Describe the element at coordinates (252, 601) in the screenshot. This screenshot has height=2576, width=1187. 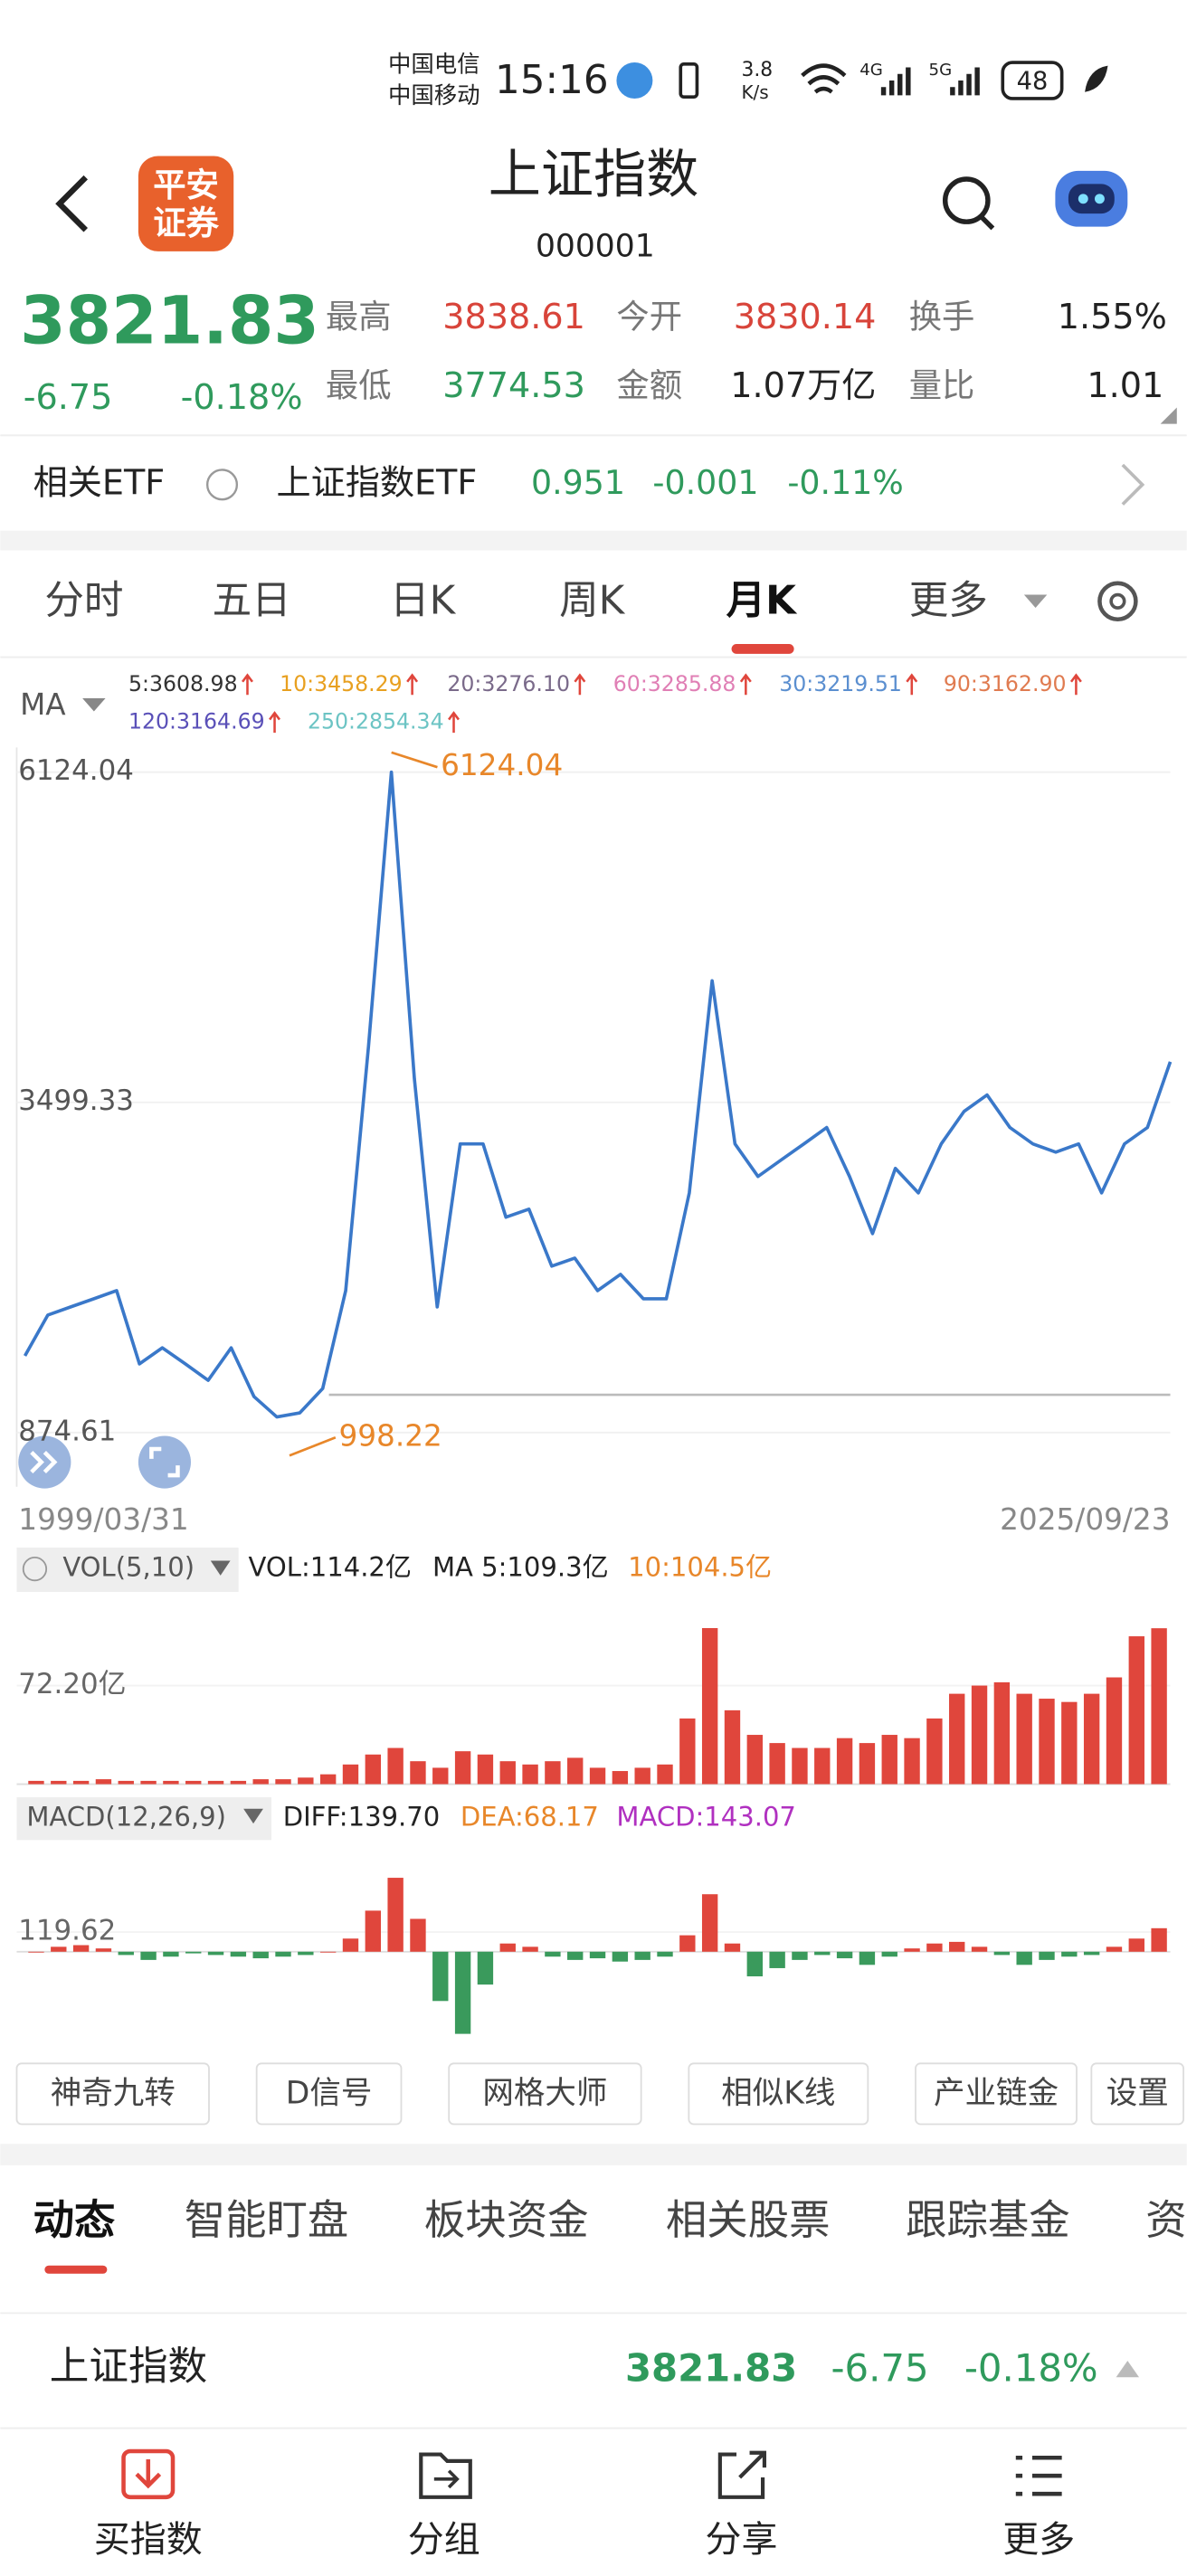
I see `tab: 五日` at that location.